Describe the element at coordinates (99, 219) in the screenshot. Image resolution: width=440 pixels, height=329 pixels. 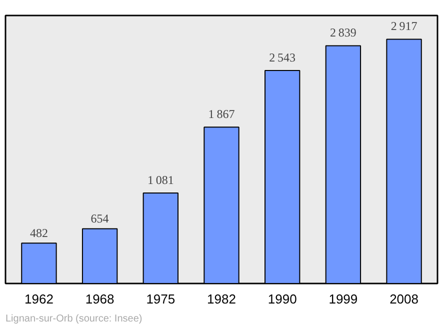
I see `data-label: 654` at that location.